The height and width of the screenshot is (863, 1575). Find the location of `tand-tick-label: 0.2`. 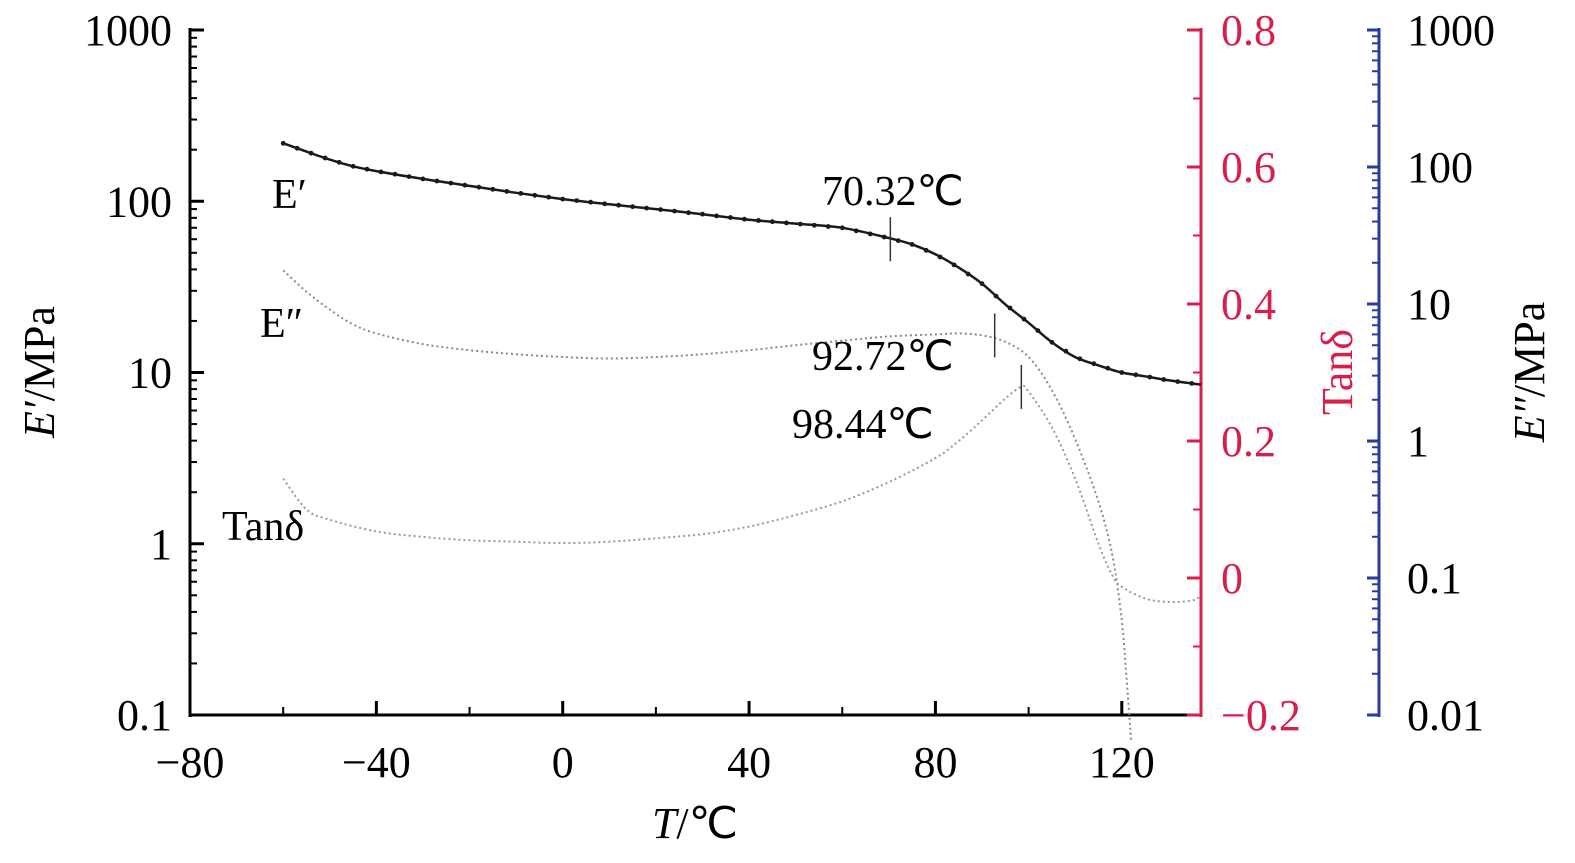

tand-tick-label: 0.2 is located at coordinates (1248, 441).